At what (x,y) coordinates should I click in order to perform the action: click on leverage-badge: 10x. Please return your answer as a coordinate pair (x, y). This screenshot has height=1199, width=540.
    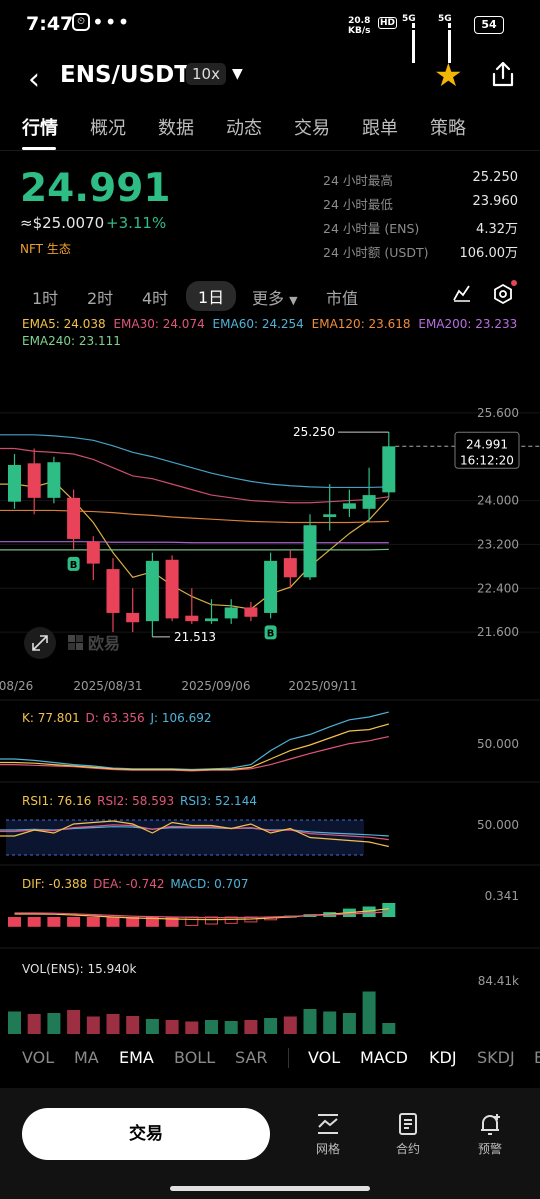
    Looking at the image, I should click on (206, 74).